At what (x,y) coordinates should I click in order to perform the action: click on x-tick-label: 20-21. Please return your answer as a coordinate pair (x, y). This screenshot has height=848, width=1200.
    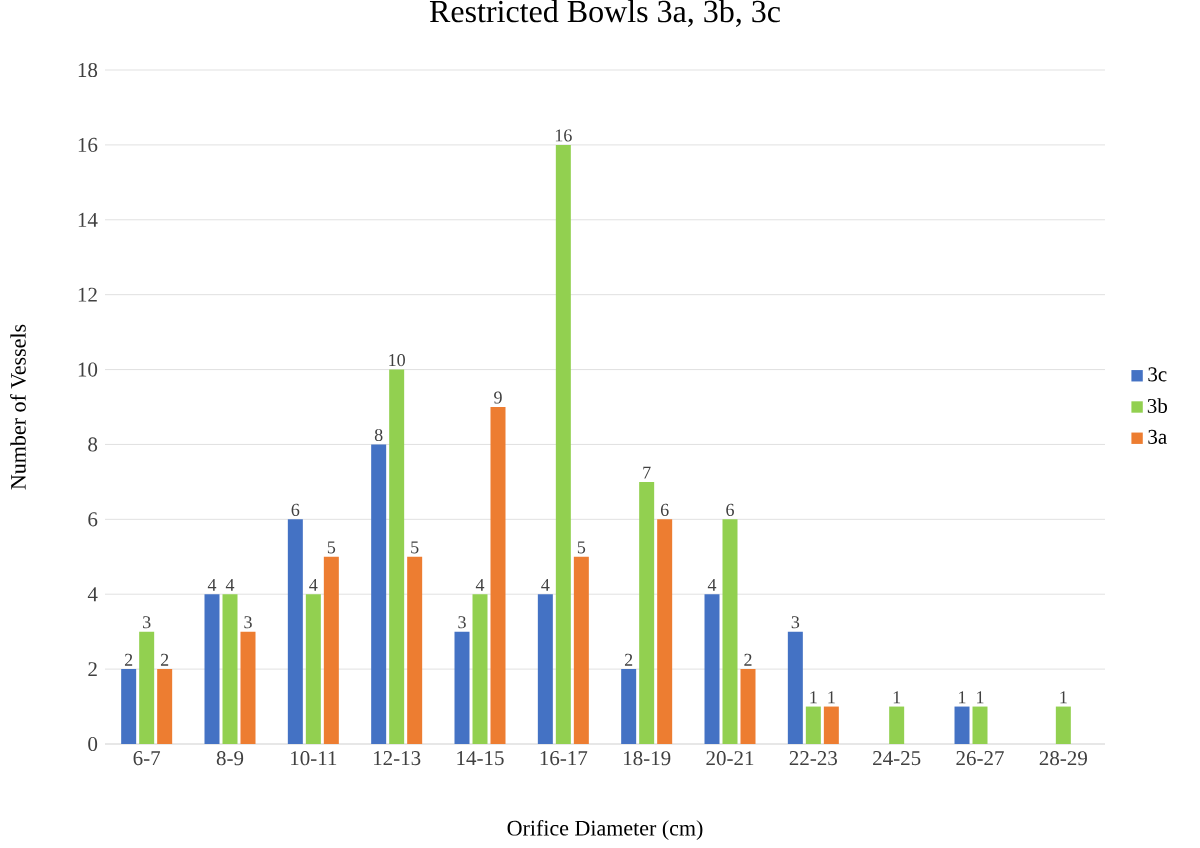
    Looking at the image, I should click on (730, 758).